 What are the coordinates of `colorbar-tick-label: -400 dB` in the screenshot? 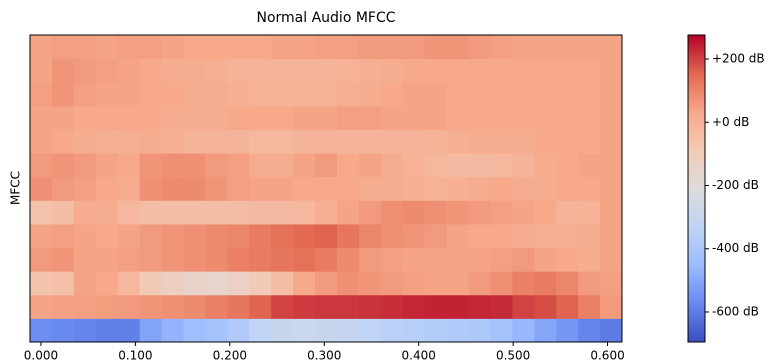 It's located at (735, 248).